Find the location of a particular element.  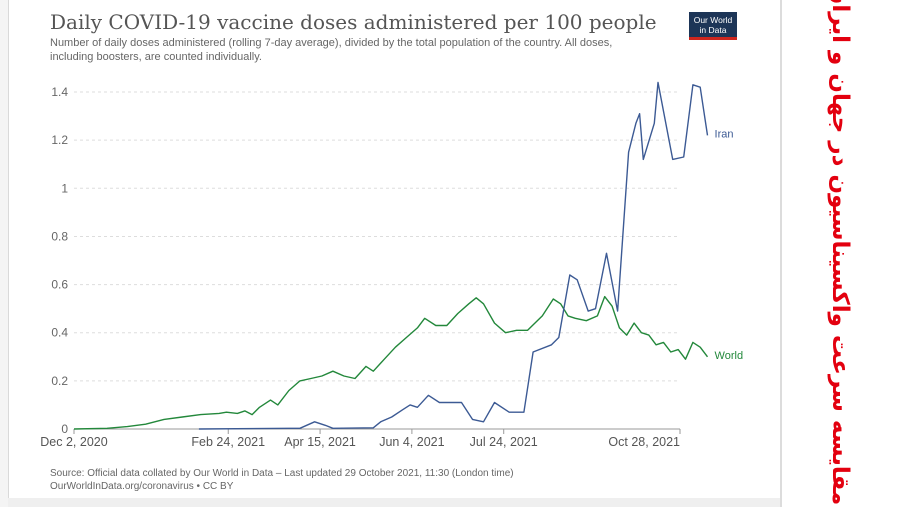

y-tick-label: 0.8 is located at coordinates (59, 236).